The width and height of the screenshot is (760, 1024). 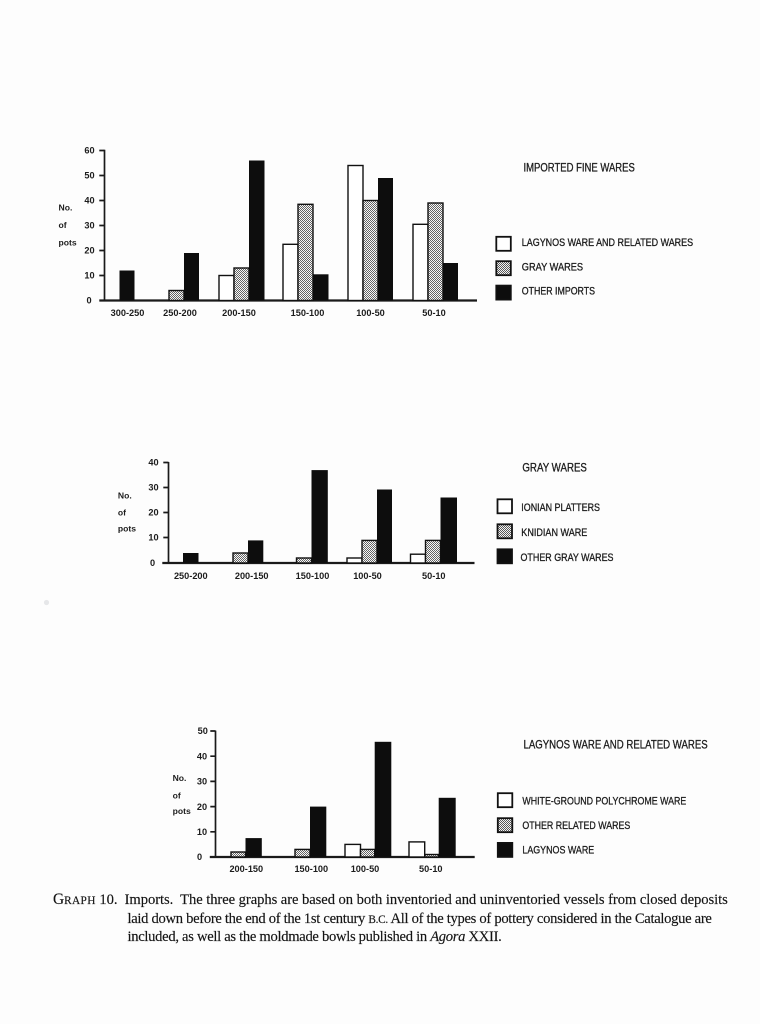 I want to click on svg-text: KNIDIAN WARE, so click(x=554, y=533).